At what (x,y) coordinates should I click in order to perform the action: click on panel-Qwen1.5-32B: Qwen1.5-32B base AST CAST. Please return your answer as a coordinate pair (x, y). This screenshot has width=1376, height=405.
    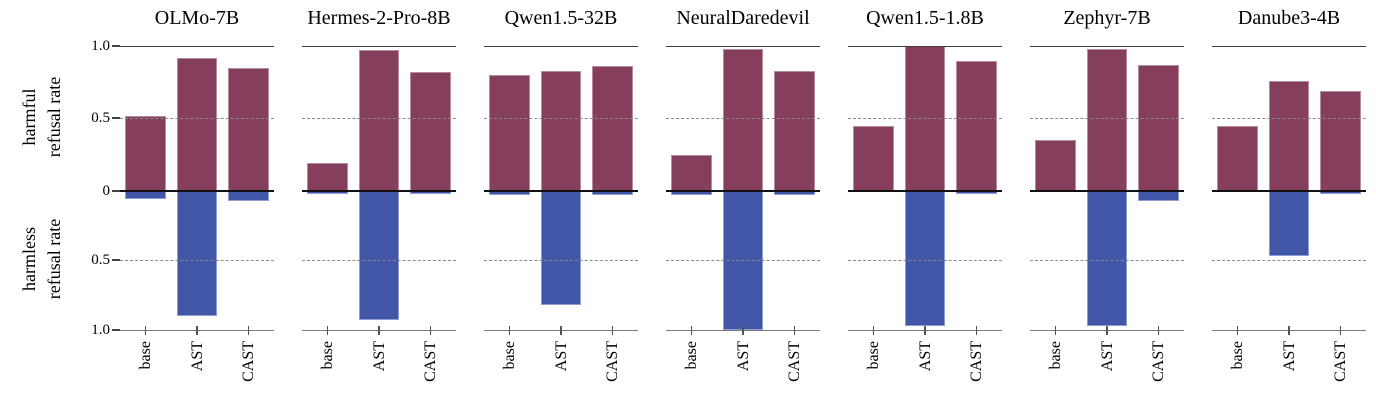
    Looking at the image, I should click on (561, 202).